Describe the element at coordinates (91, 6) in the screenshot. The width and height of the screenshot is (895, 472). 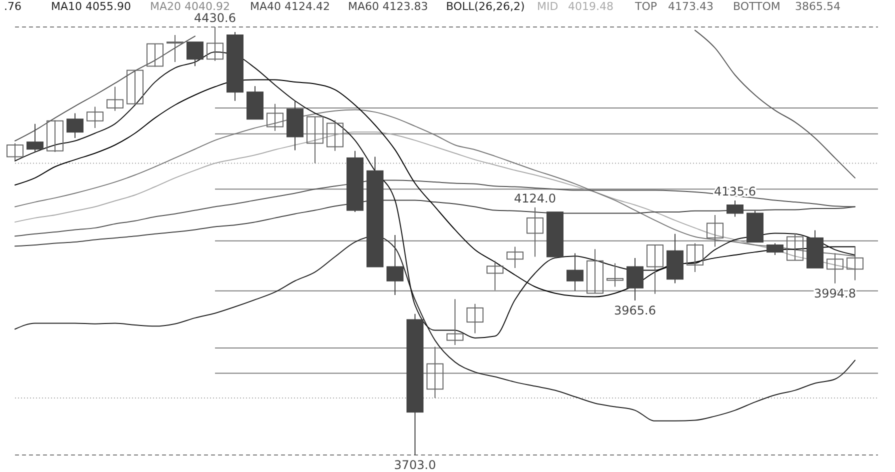
I see `text: MA10 4055.90` at that location.